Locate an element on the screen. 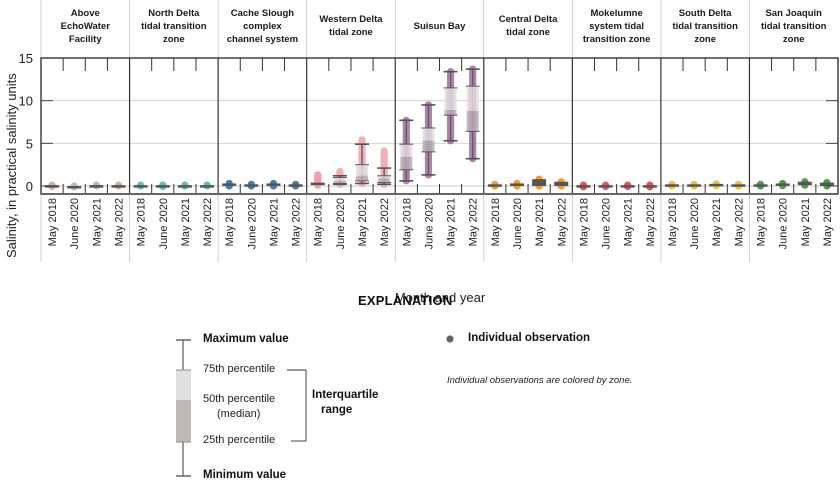 Image resolution: width=840 pixels, height=485 pixels. zone-header-line: tidal transition is located at coordinates (174, 26).